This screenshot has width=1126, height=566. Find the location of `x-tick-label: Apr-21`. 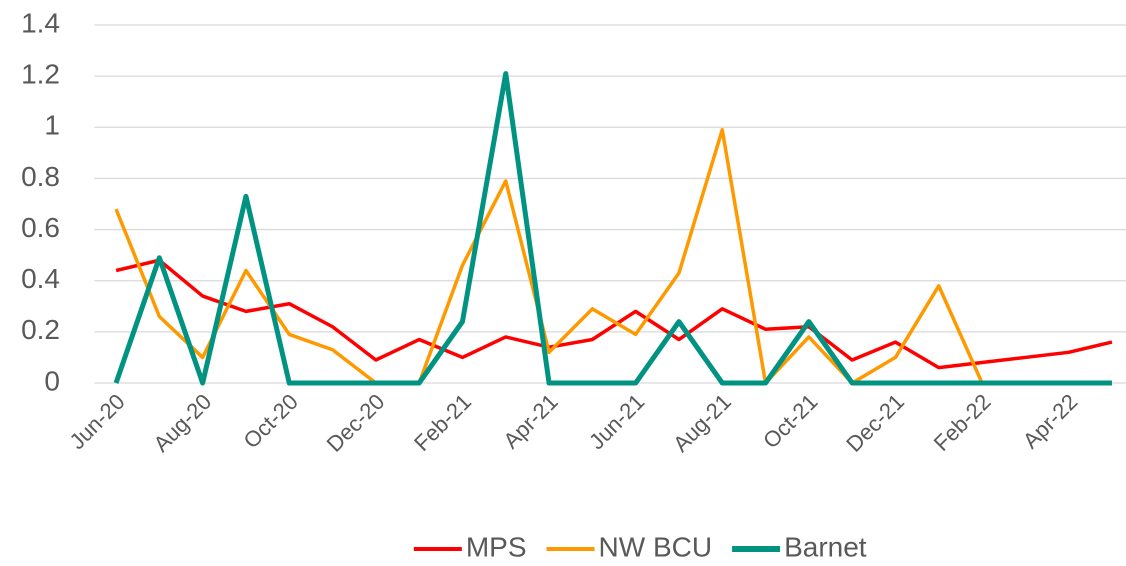

x-tick-label: Apr-21 is located at coordinates (530, 421).